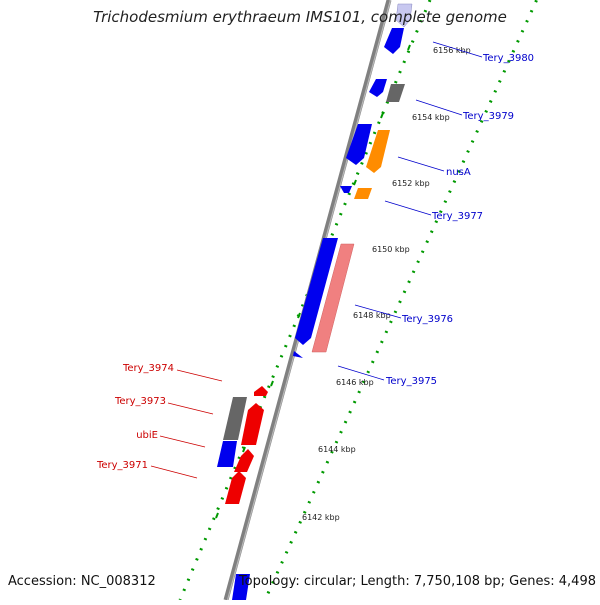 This screenshot has width=600, height=605. Describe the element at coordinates (427, 319) in the screenshot. I see `gene-label-tery-3976: Tery_3976` at that location.